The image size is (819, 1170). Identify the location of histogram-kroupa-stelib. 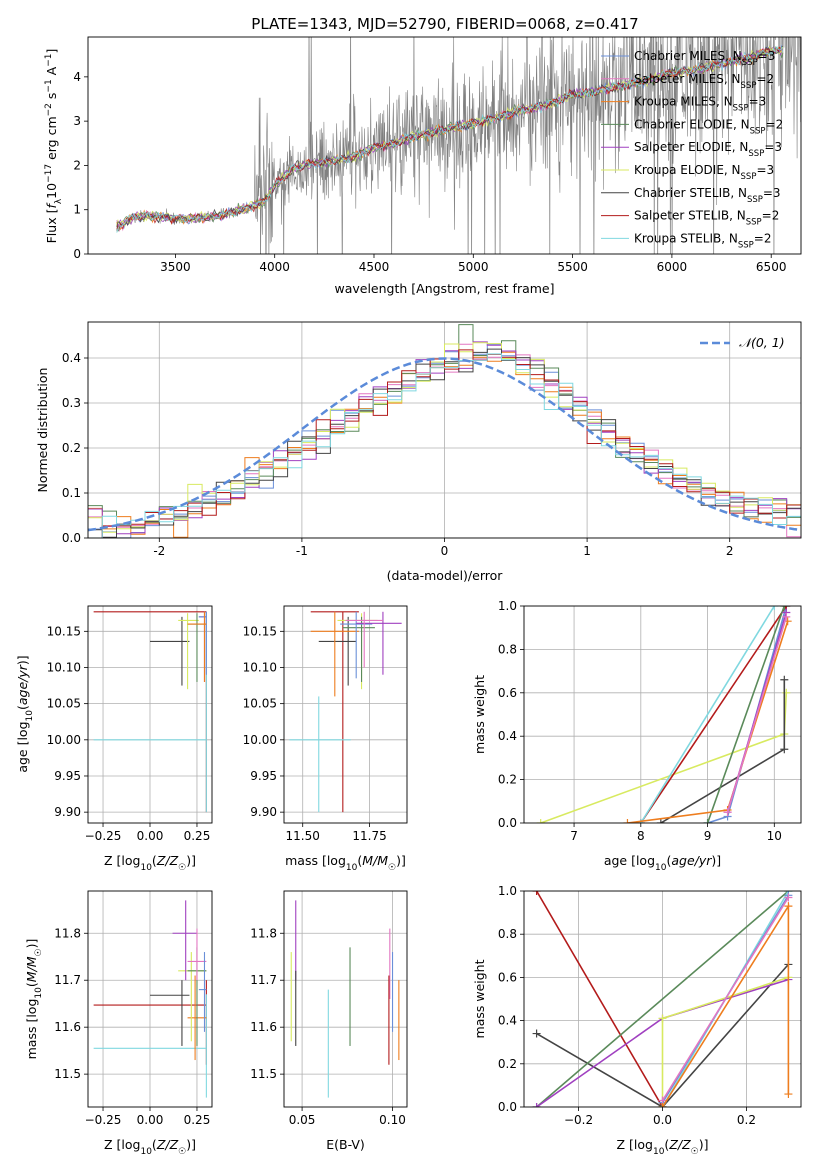
(444, 445).